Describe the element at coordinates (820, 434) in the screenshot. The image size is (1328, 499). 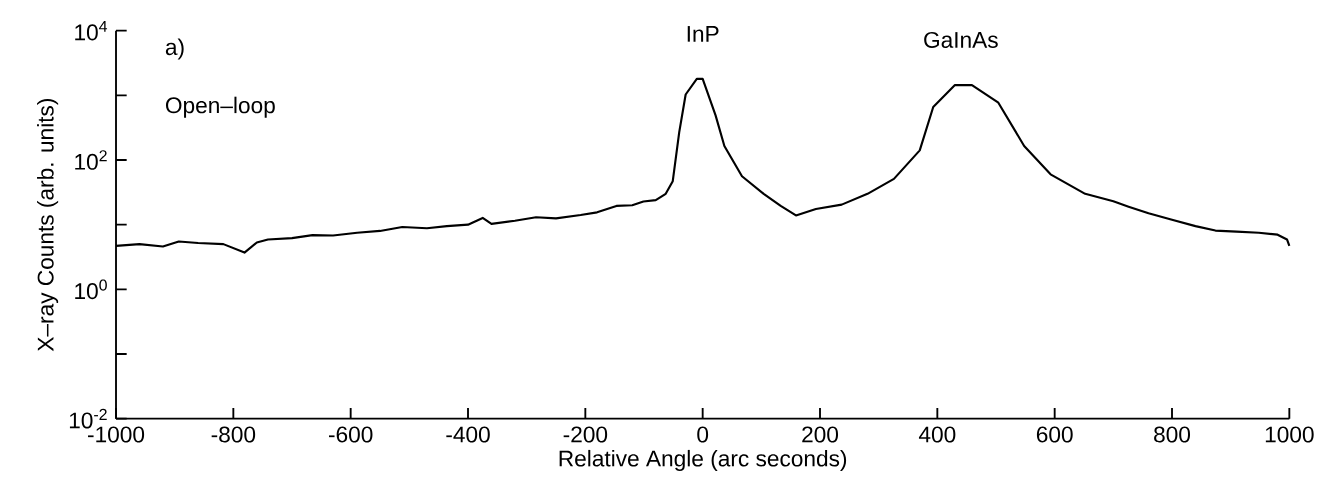
I see `x-tick-label: 200` at that location.